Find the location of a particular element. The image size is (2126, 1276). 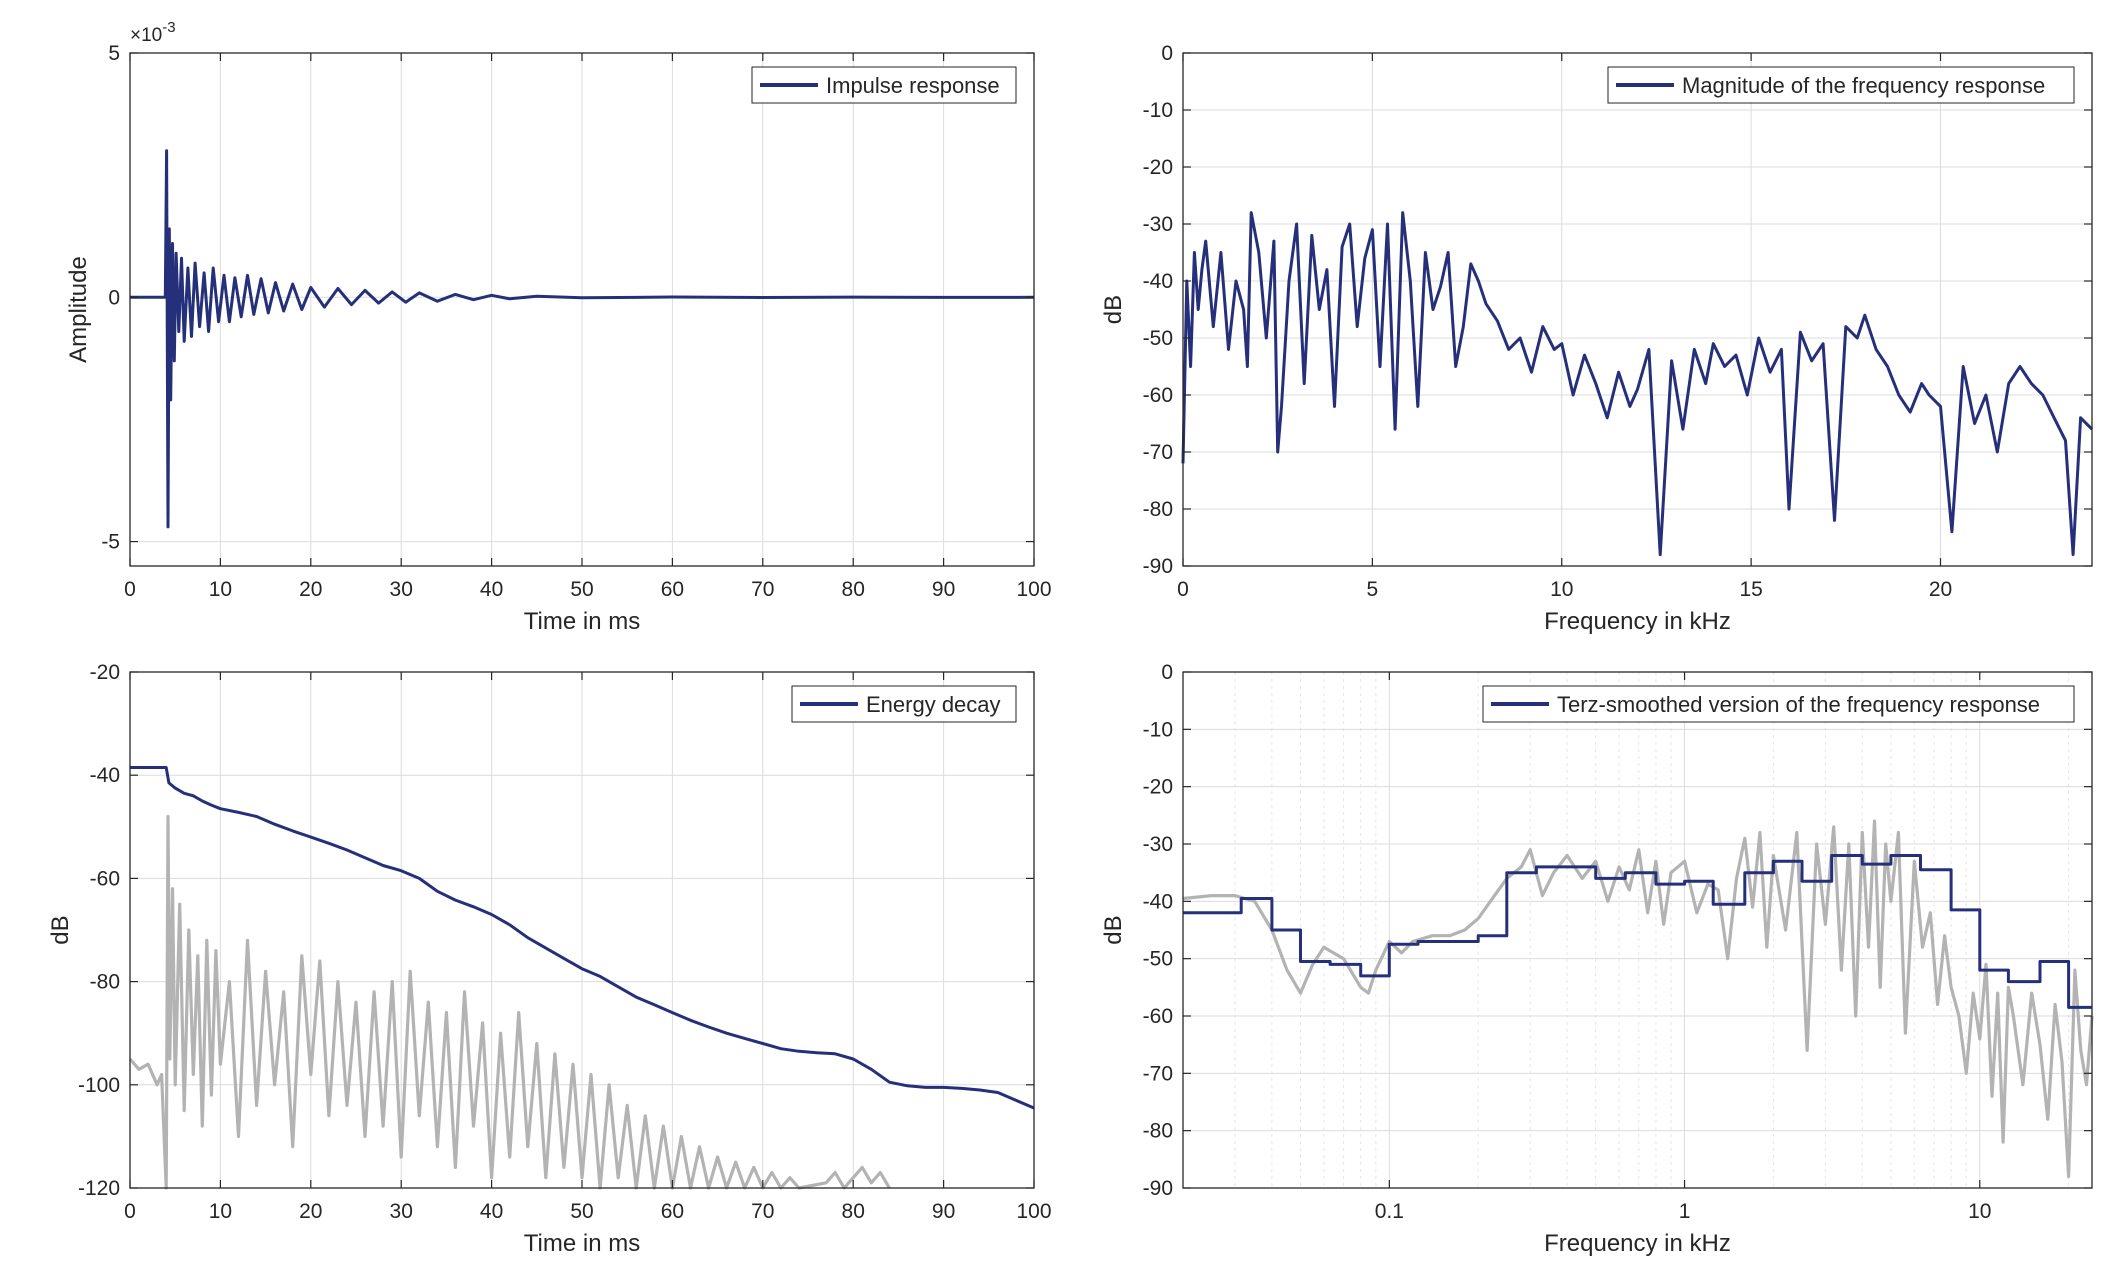

terz-smoothed-version-of-the-frequency-response-line is located at coordinates (1637, 931).